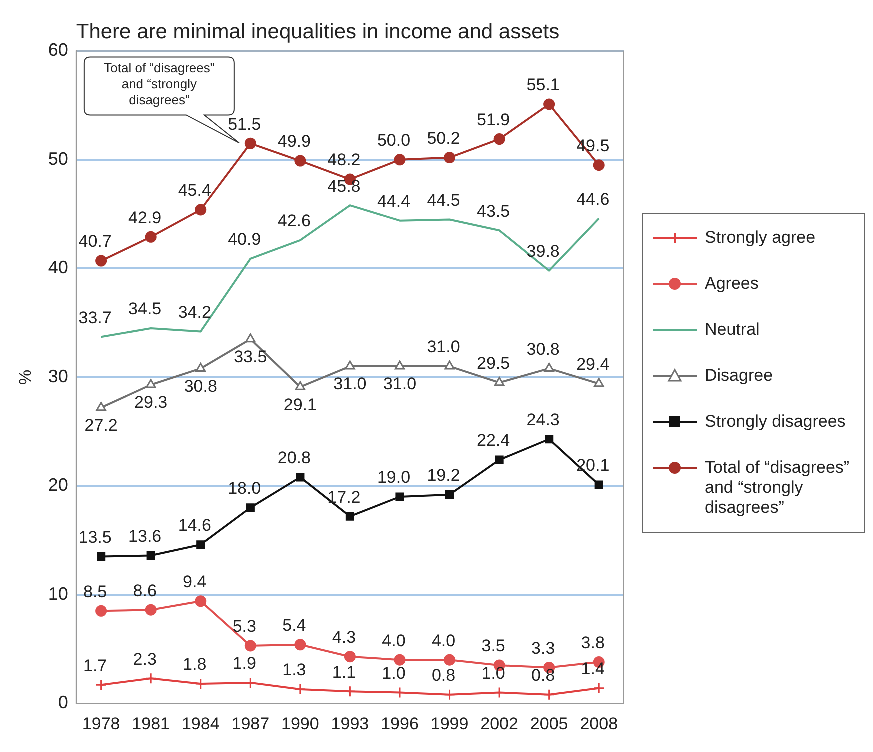 This screenshot has height=752, width=873. What do you see at coordinates (195, 312) in the screenshot?
I see `data-label: 34.2` at bounding box center [195, 312].